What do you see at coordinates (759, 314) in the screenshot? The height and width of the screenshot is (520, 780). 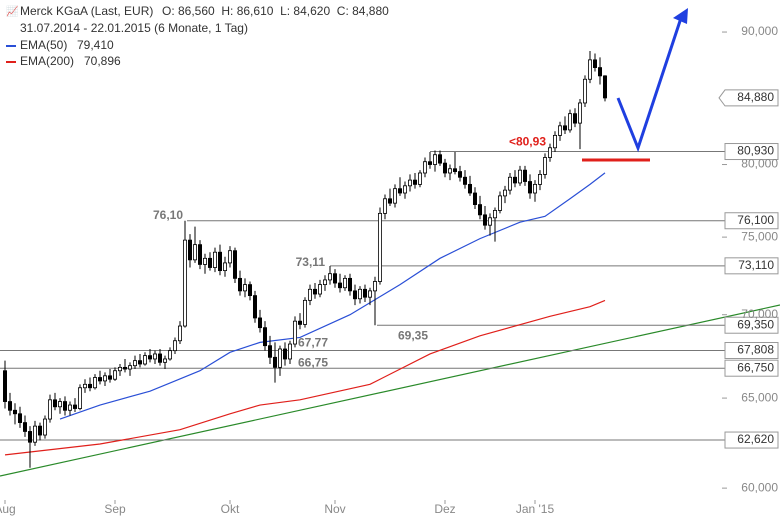 I see `y-tick-label: 70,000` at bounding box center [759, 314].